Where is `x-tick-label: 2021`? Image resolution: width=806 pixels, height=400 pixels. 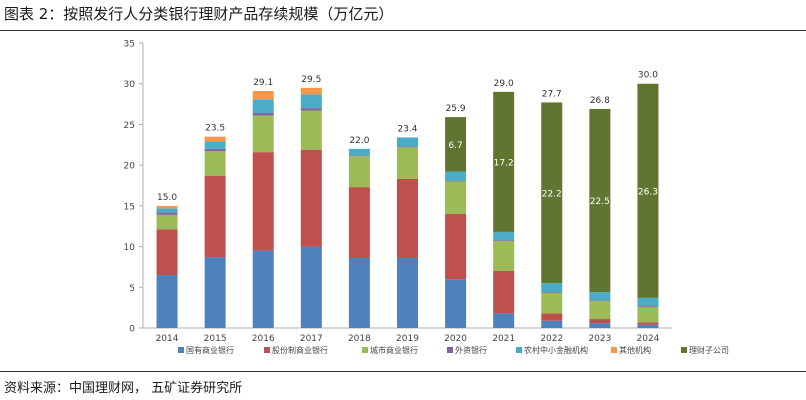 x-tick-label: 2021 is located at coordinates (503, 339).